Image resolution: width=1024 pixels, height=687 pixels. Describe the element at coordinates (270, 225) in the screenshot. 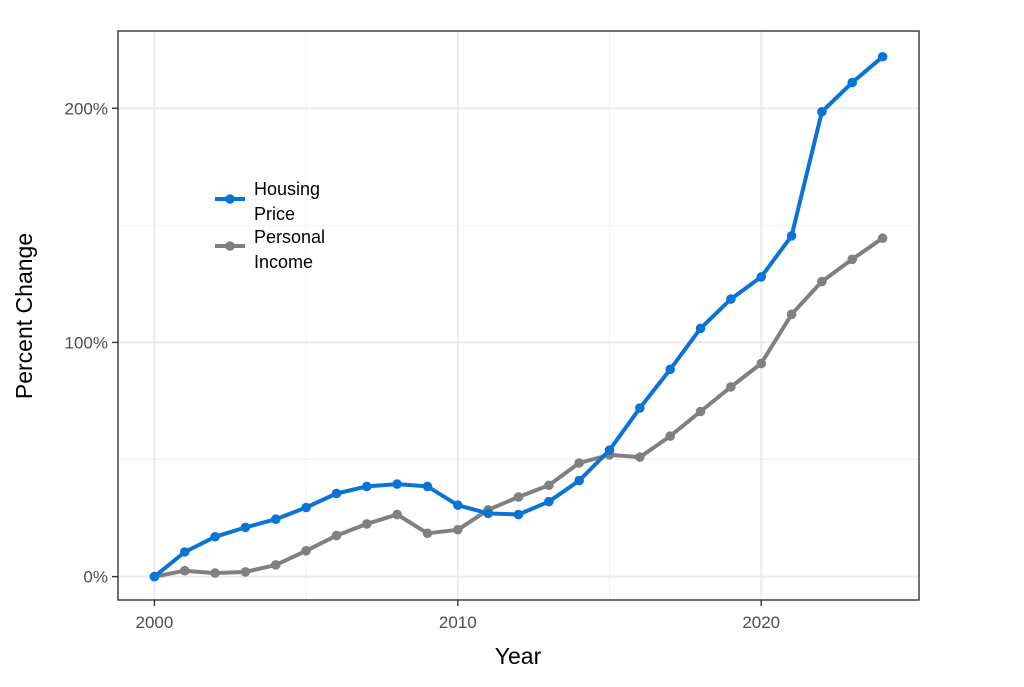

I see `legend: Housing Price Personal Income` at that location.